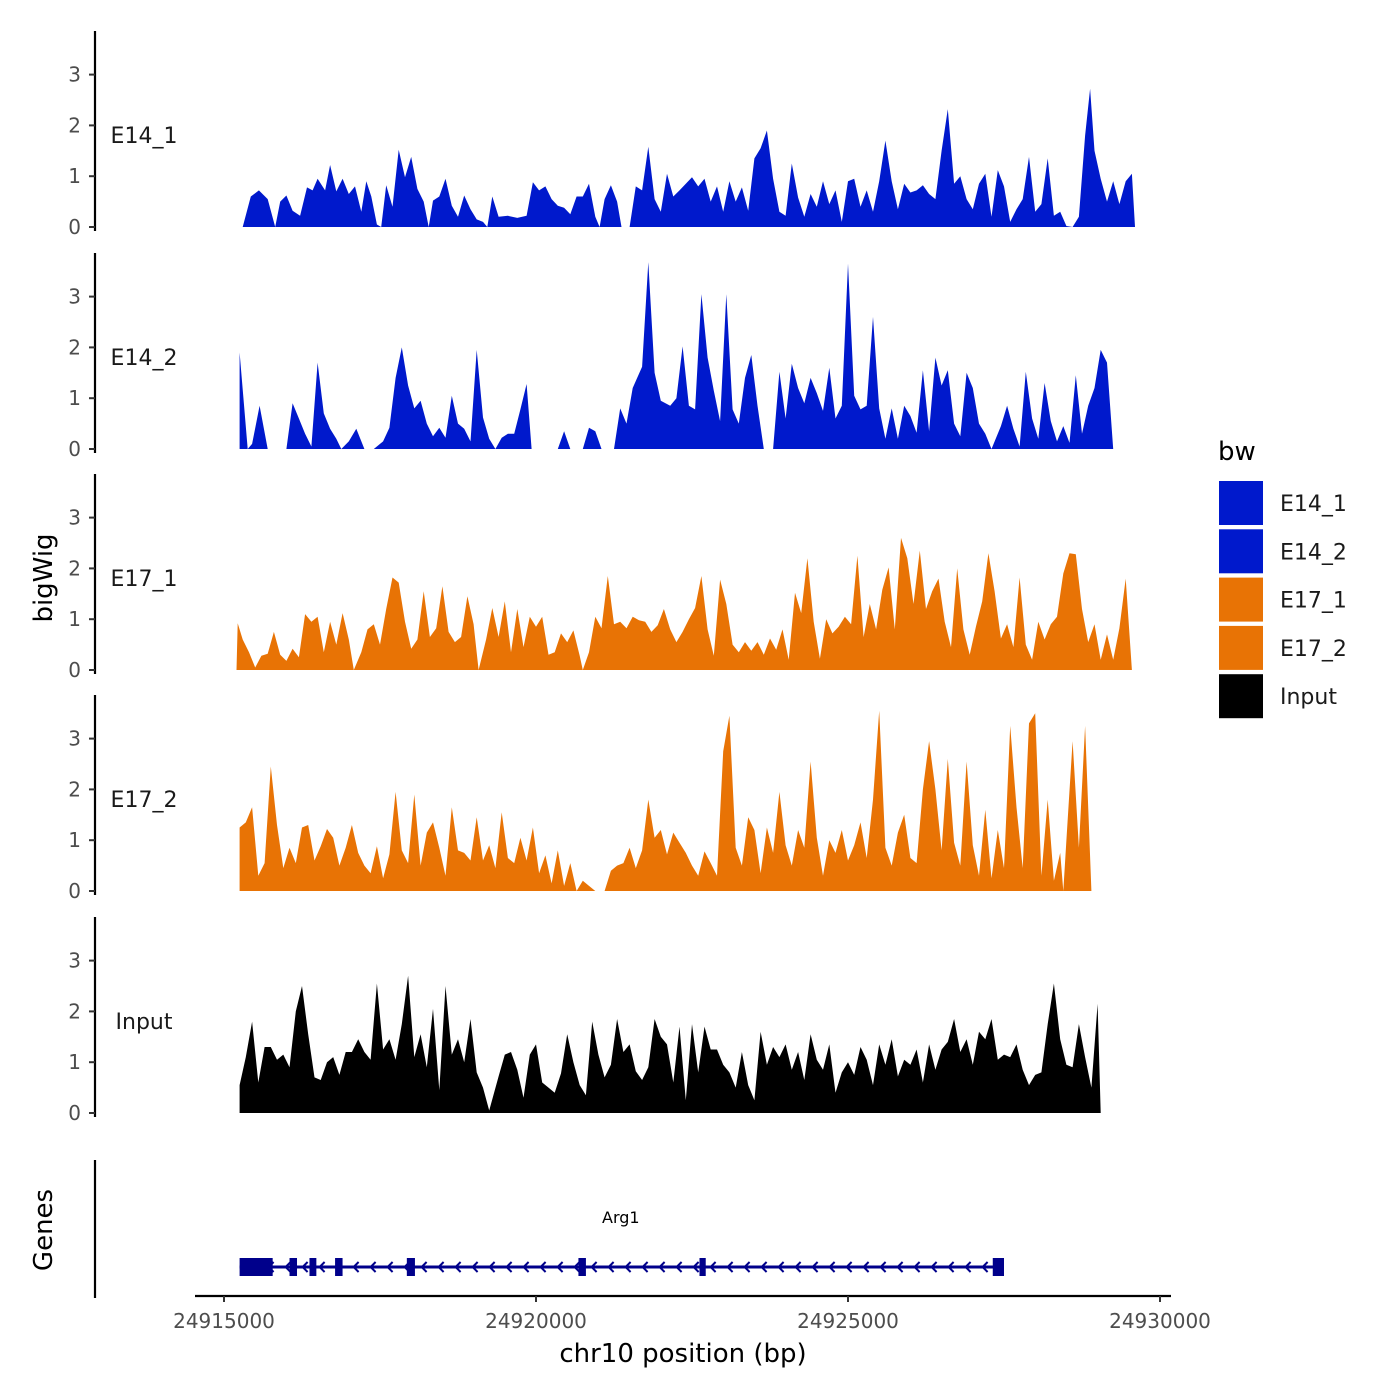  I want to click on legend-label: E17_1, so click(1313, 601).